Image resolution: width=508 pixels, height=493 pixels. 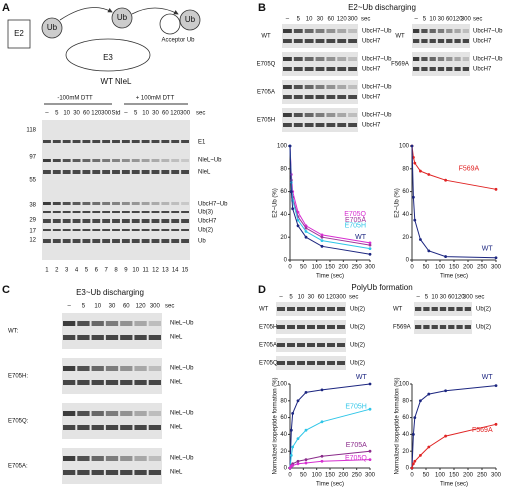 I want to click on label: E2, so click(x=19, y=33).